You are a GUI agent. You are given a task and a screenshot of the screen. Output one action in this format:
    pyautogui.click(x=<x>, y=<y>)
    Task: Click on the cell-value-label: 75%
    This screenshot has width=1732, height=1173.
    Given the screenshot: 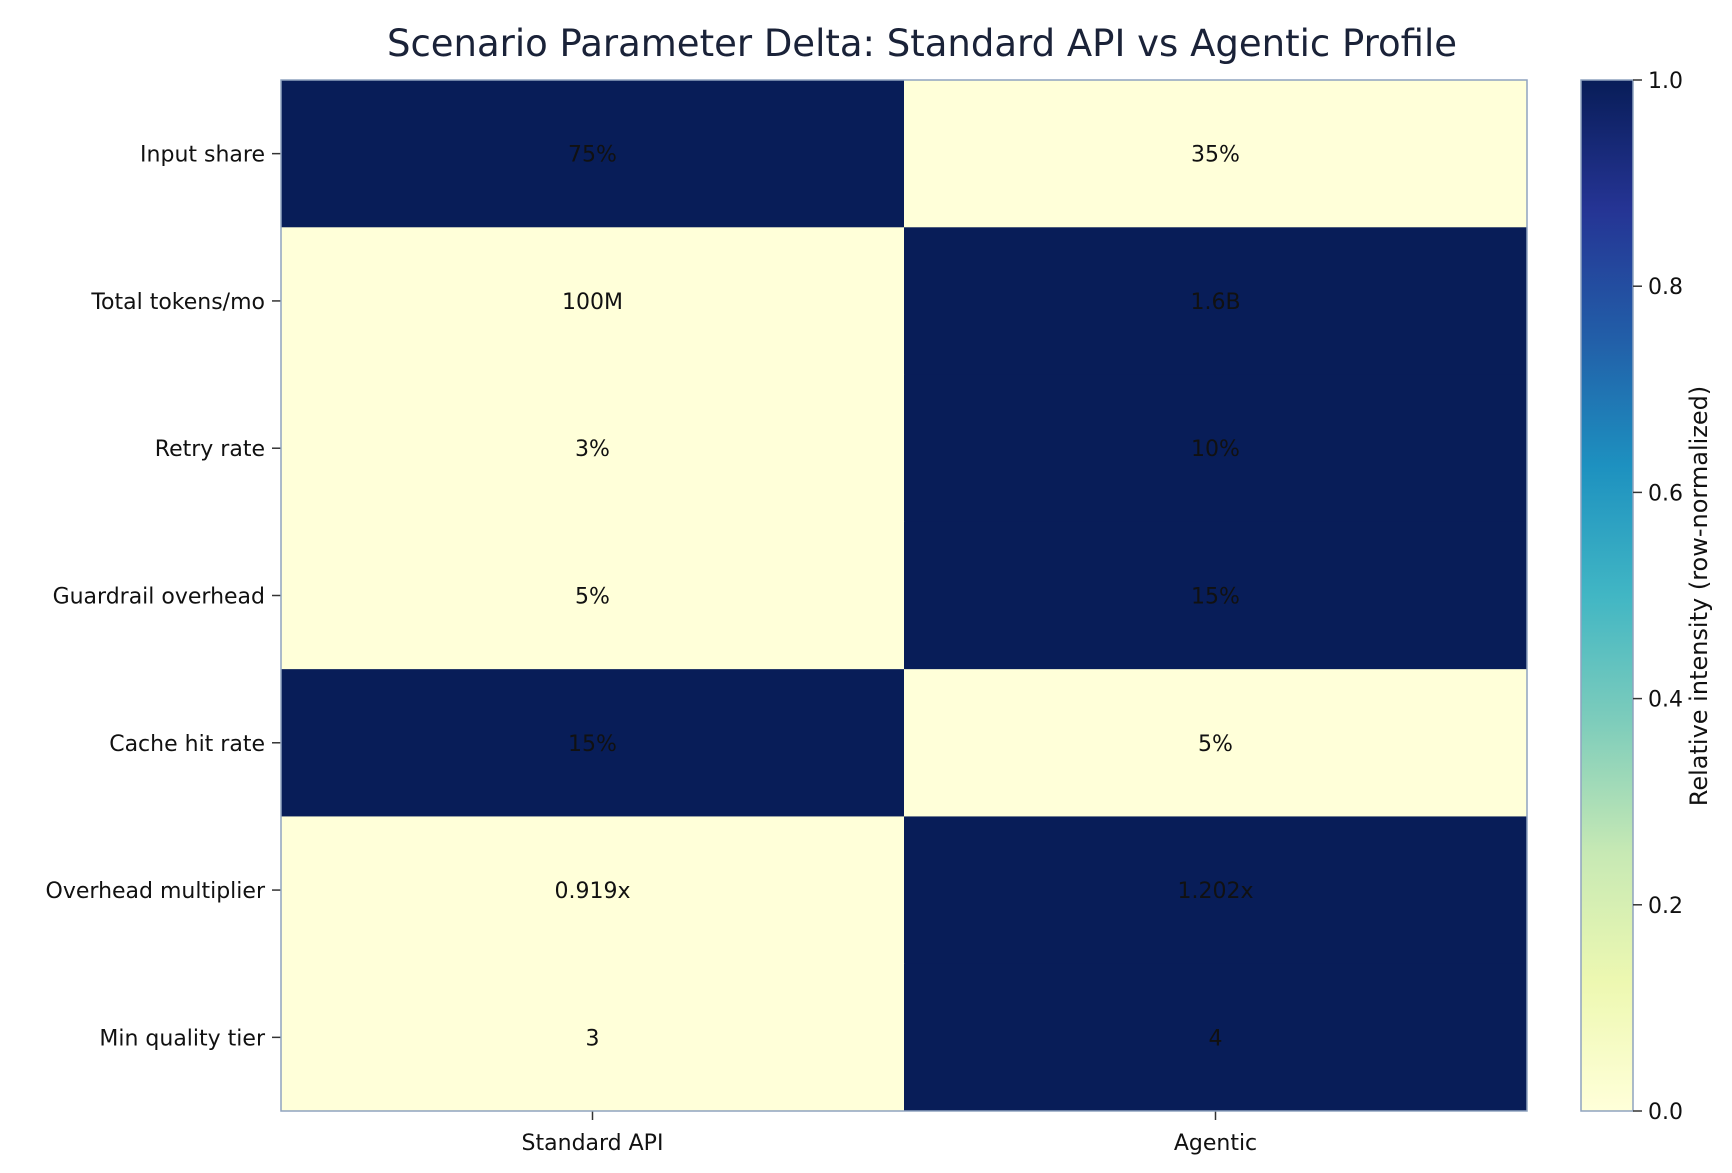 What is the action you would take?
    pyautogui.click(x=592, y=155)
    